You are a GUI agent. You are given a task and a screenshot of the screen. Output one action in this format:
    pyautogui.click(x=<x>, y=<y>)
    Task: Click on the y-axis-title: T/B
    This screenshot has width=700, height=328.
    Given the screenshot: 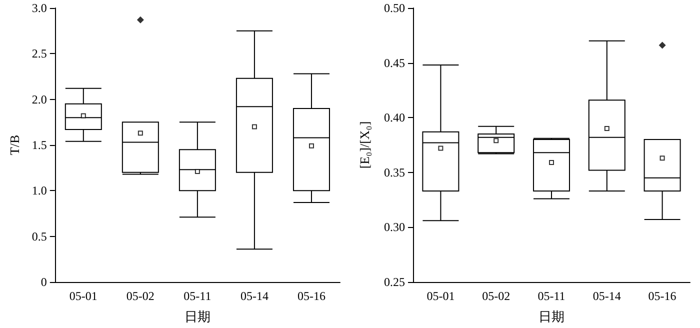 What is the action you would take?
    pyautogui.click(x=14, y=145)
    